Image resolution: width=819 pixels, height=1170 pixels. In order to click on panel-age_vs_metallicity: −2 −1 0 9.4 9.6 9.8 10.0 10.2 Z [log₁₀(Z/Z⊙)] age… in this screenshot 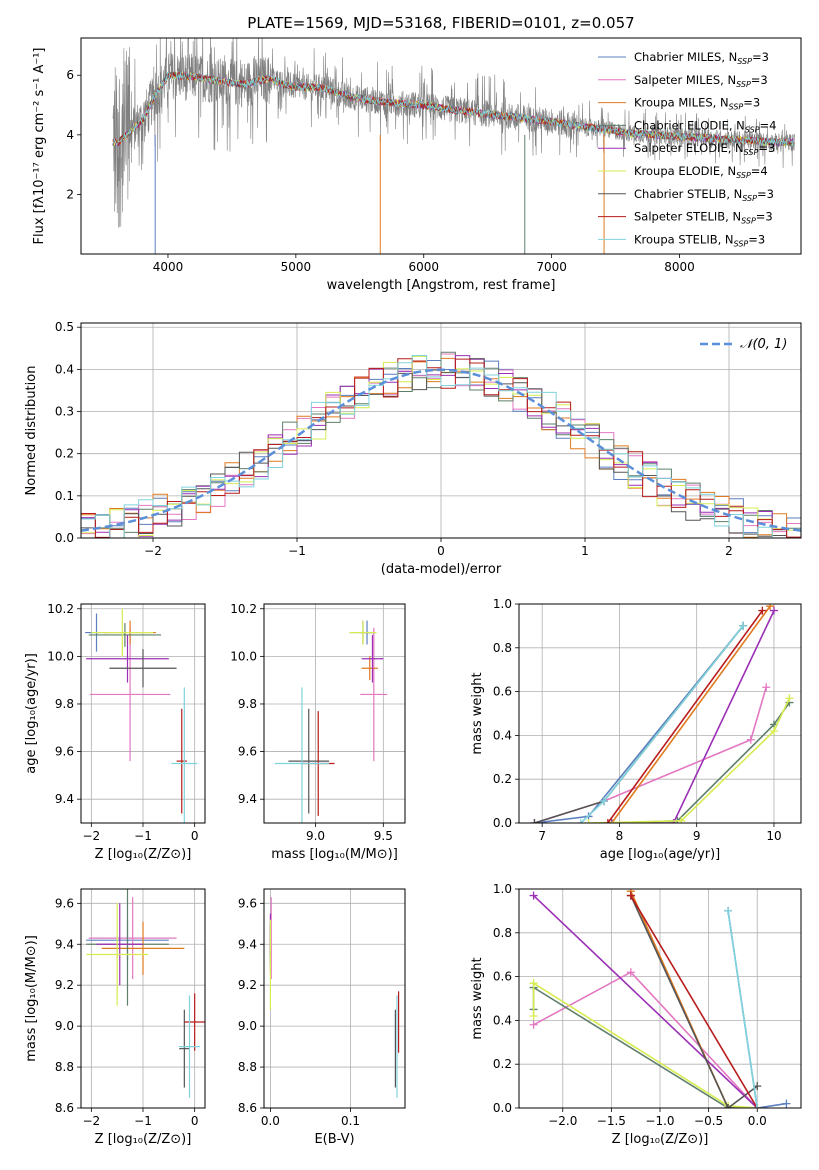, I will do `click(115, 732)`.